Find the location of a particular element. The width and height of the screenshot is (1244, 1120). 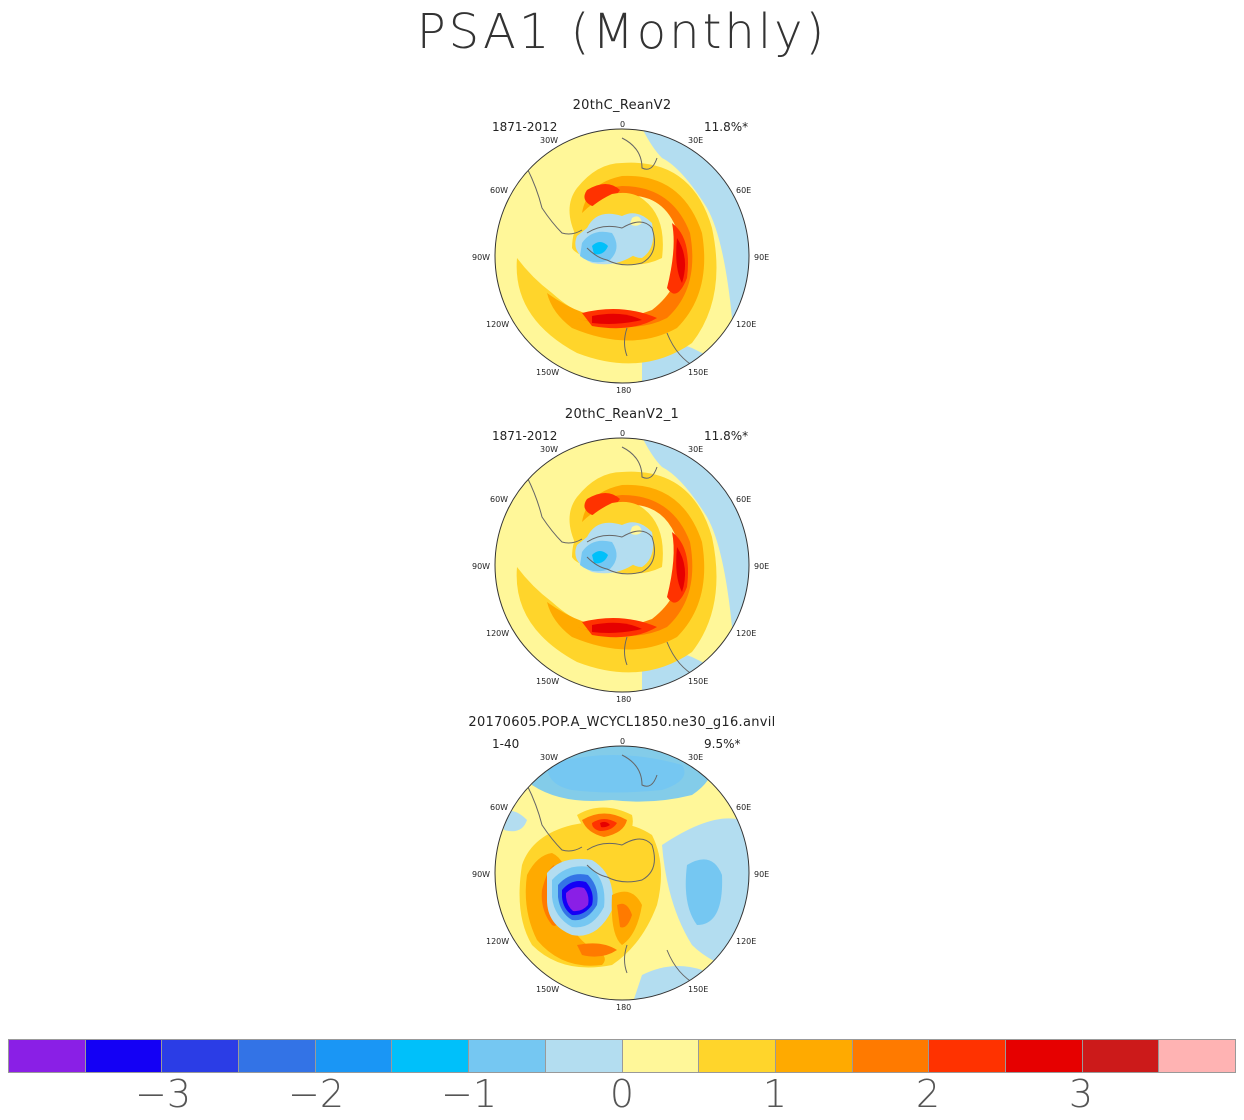

map-panel-2: 20thC_ReanV2_1 1871-2012 11.8%* is located at coordinates (622, 557).